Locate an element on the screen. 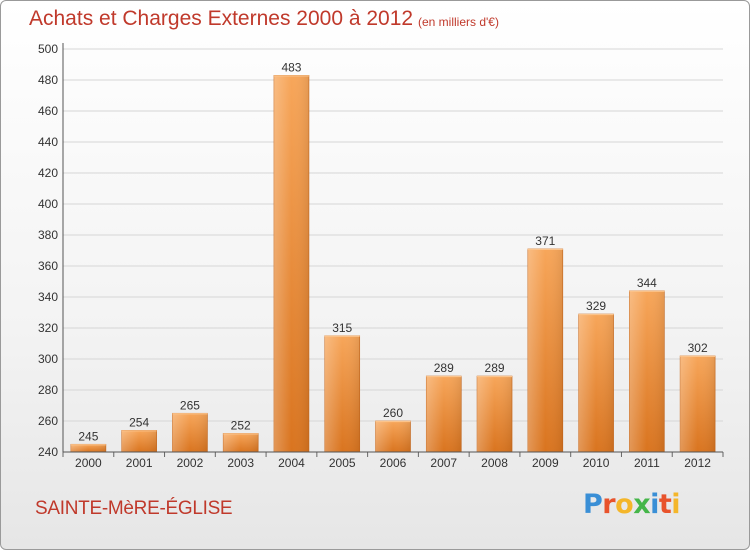 The height and width of the screenshot is (550, 750). commune-name: SAINTE-MèRE-ÉGLISE is located at coordinates (134, 508).